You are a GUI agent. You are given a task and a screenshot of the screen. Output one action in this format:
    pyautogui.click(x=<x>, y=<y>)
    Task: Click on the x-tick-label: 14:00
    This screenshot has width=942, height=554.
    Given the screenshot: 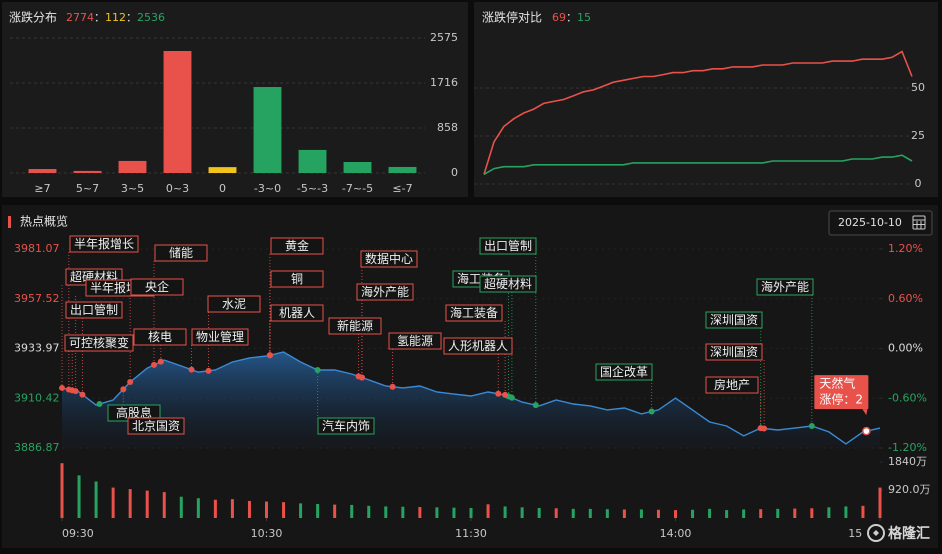 What is the action you would take?
    pyautogui.click(x=676, y=533)
    